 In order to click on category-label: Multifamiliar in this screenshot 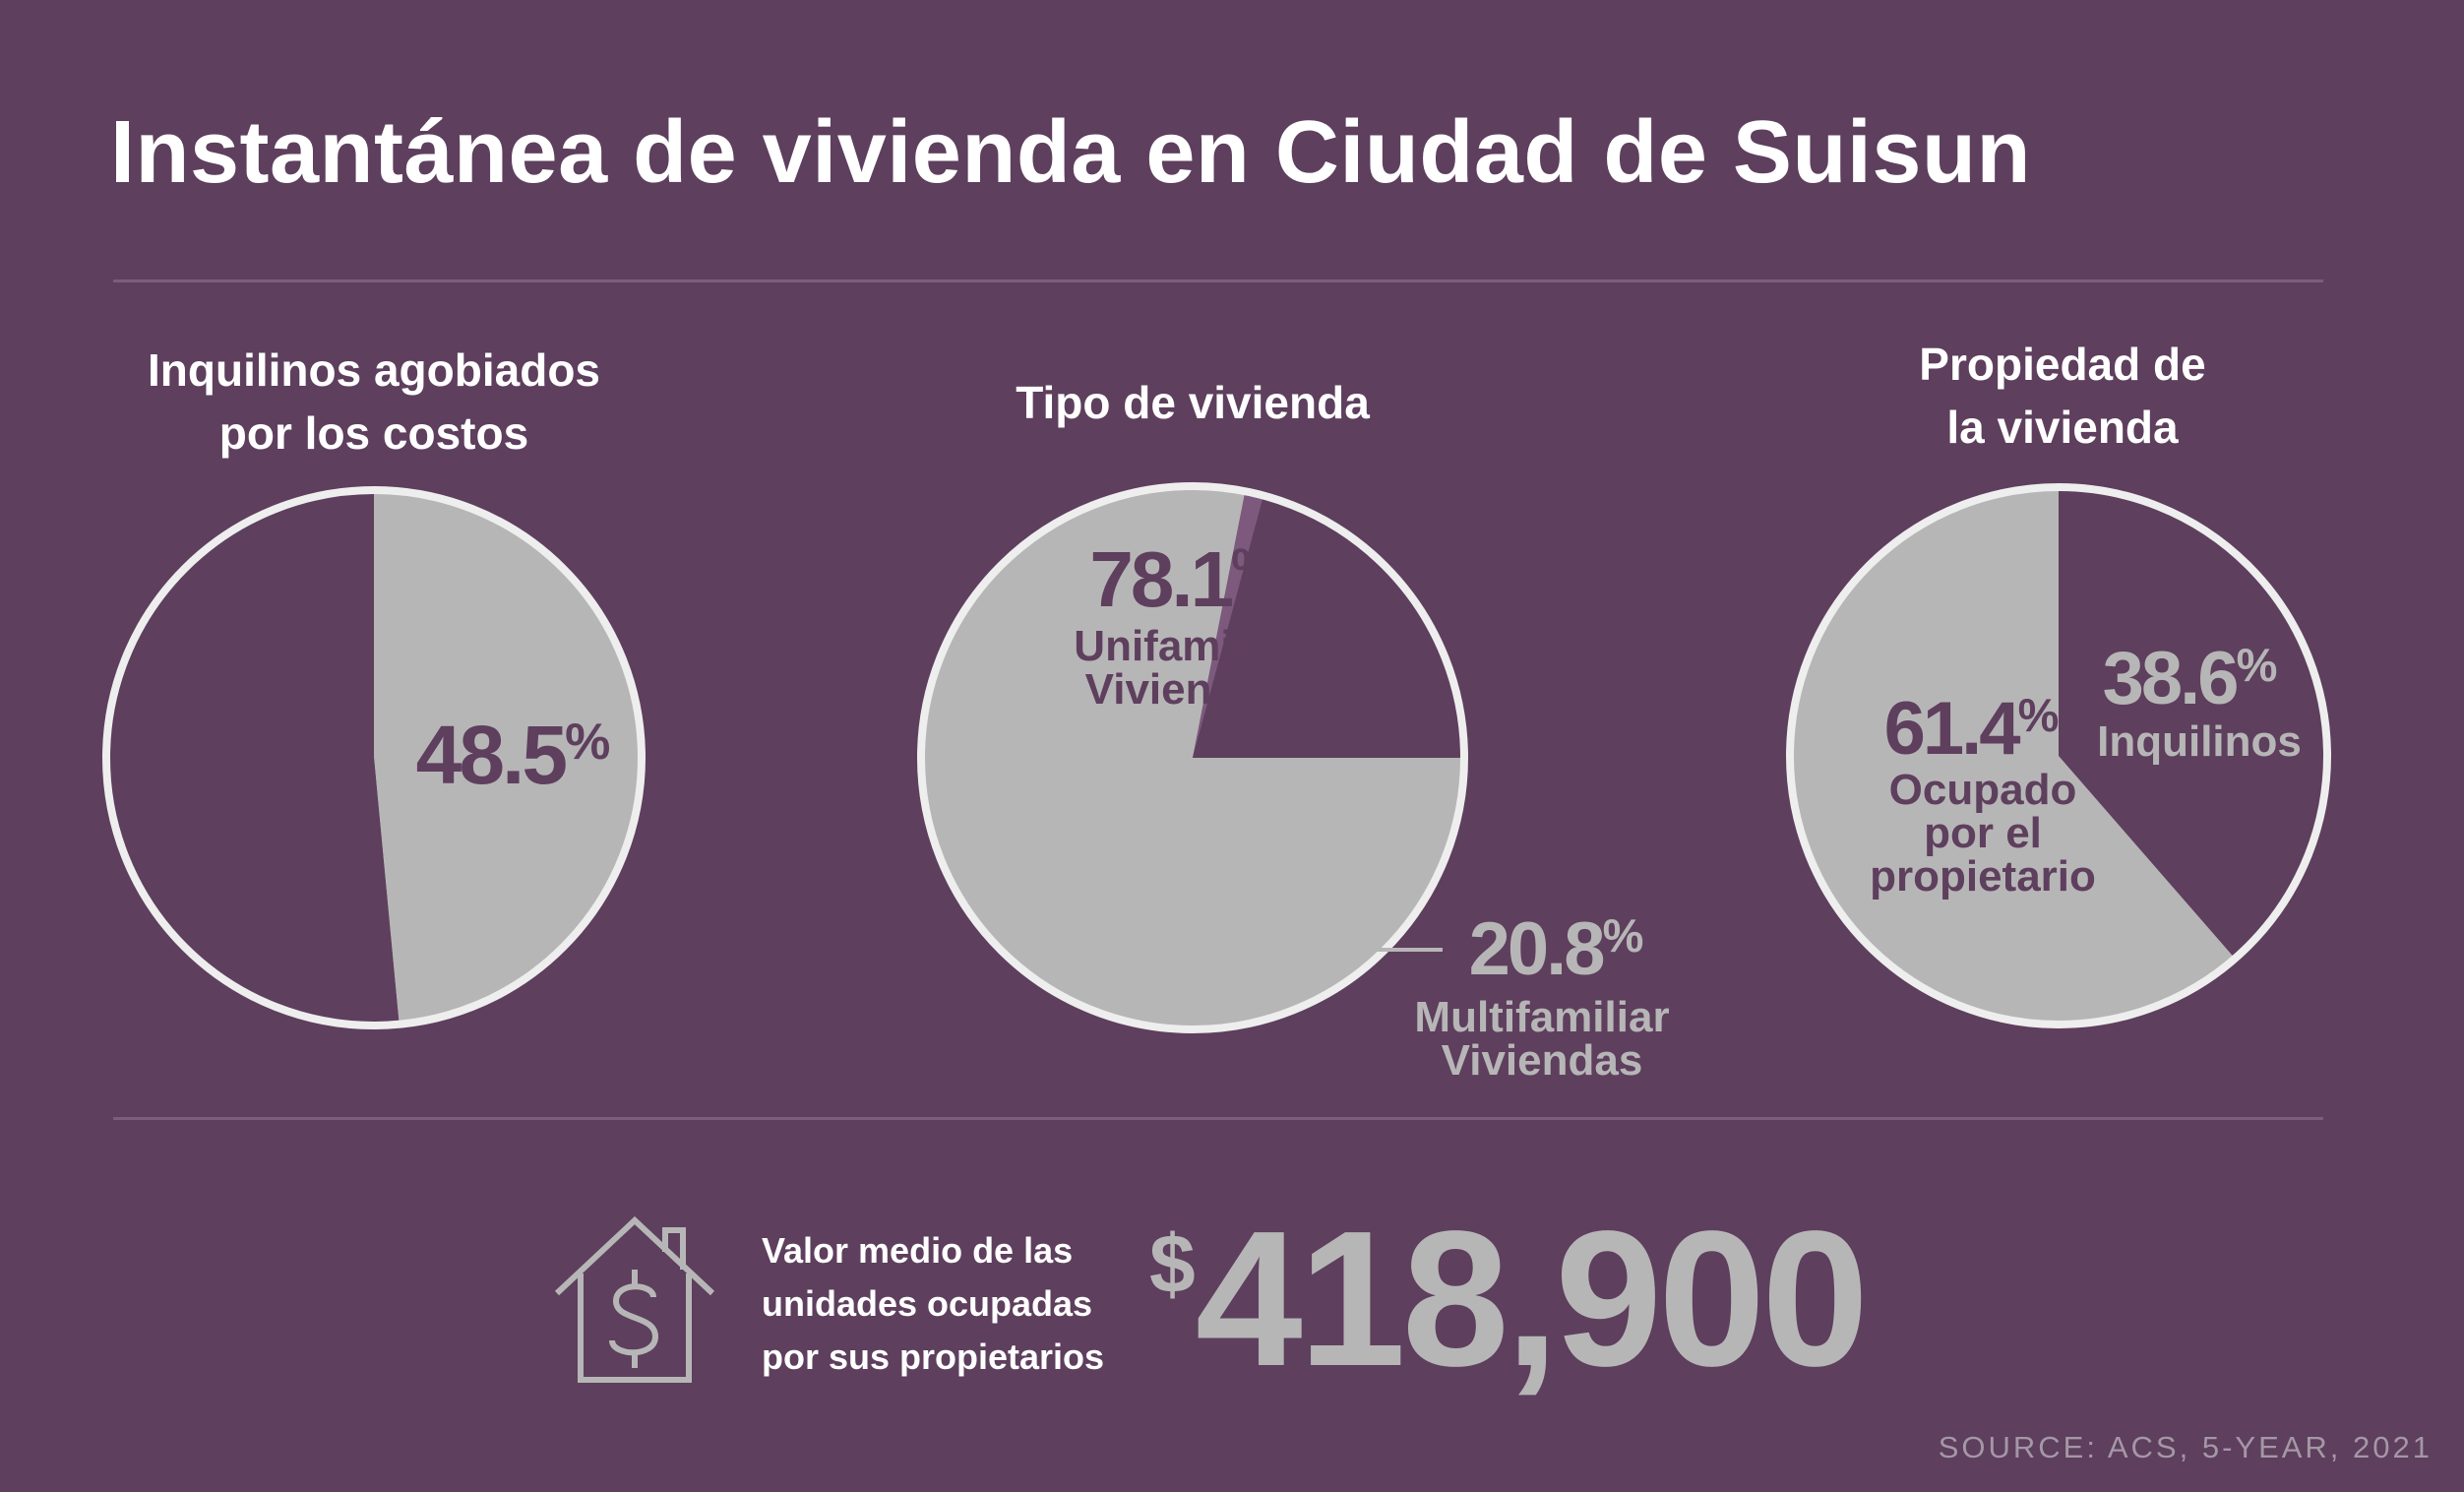, I will do `click(1541, 1017)`.